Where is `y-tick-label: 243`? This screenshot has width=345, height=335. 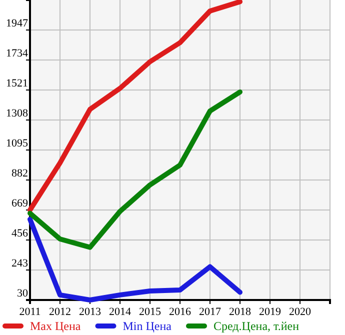 y-tick-label: 243 is located at coordinates (20, 264).